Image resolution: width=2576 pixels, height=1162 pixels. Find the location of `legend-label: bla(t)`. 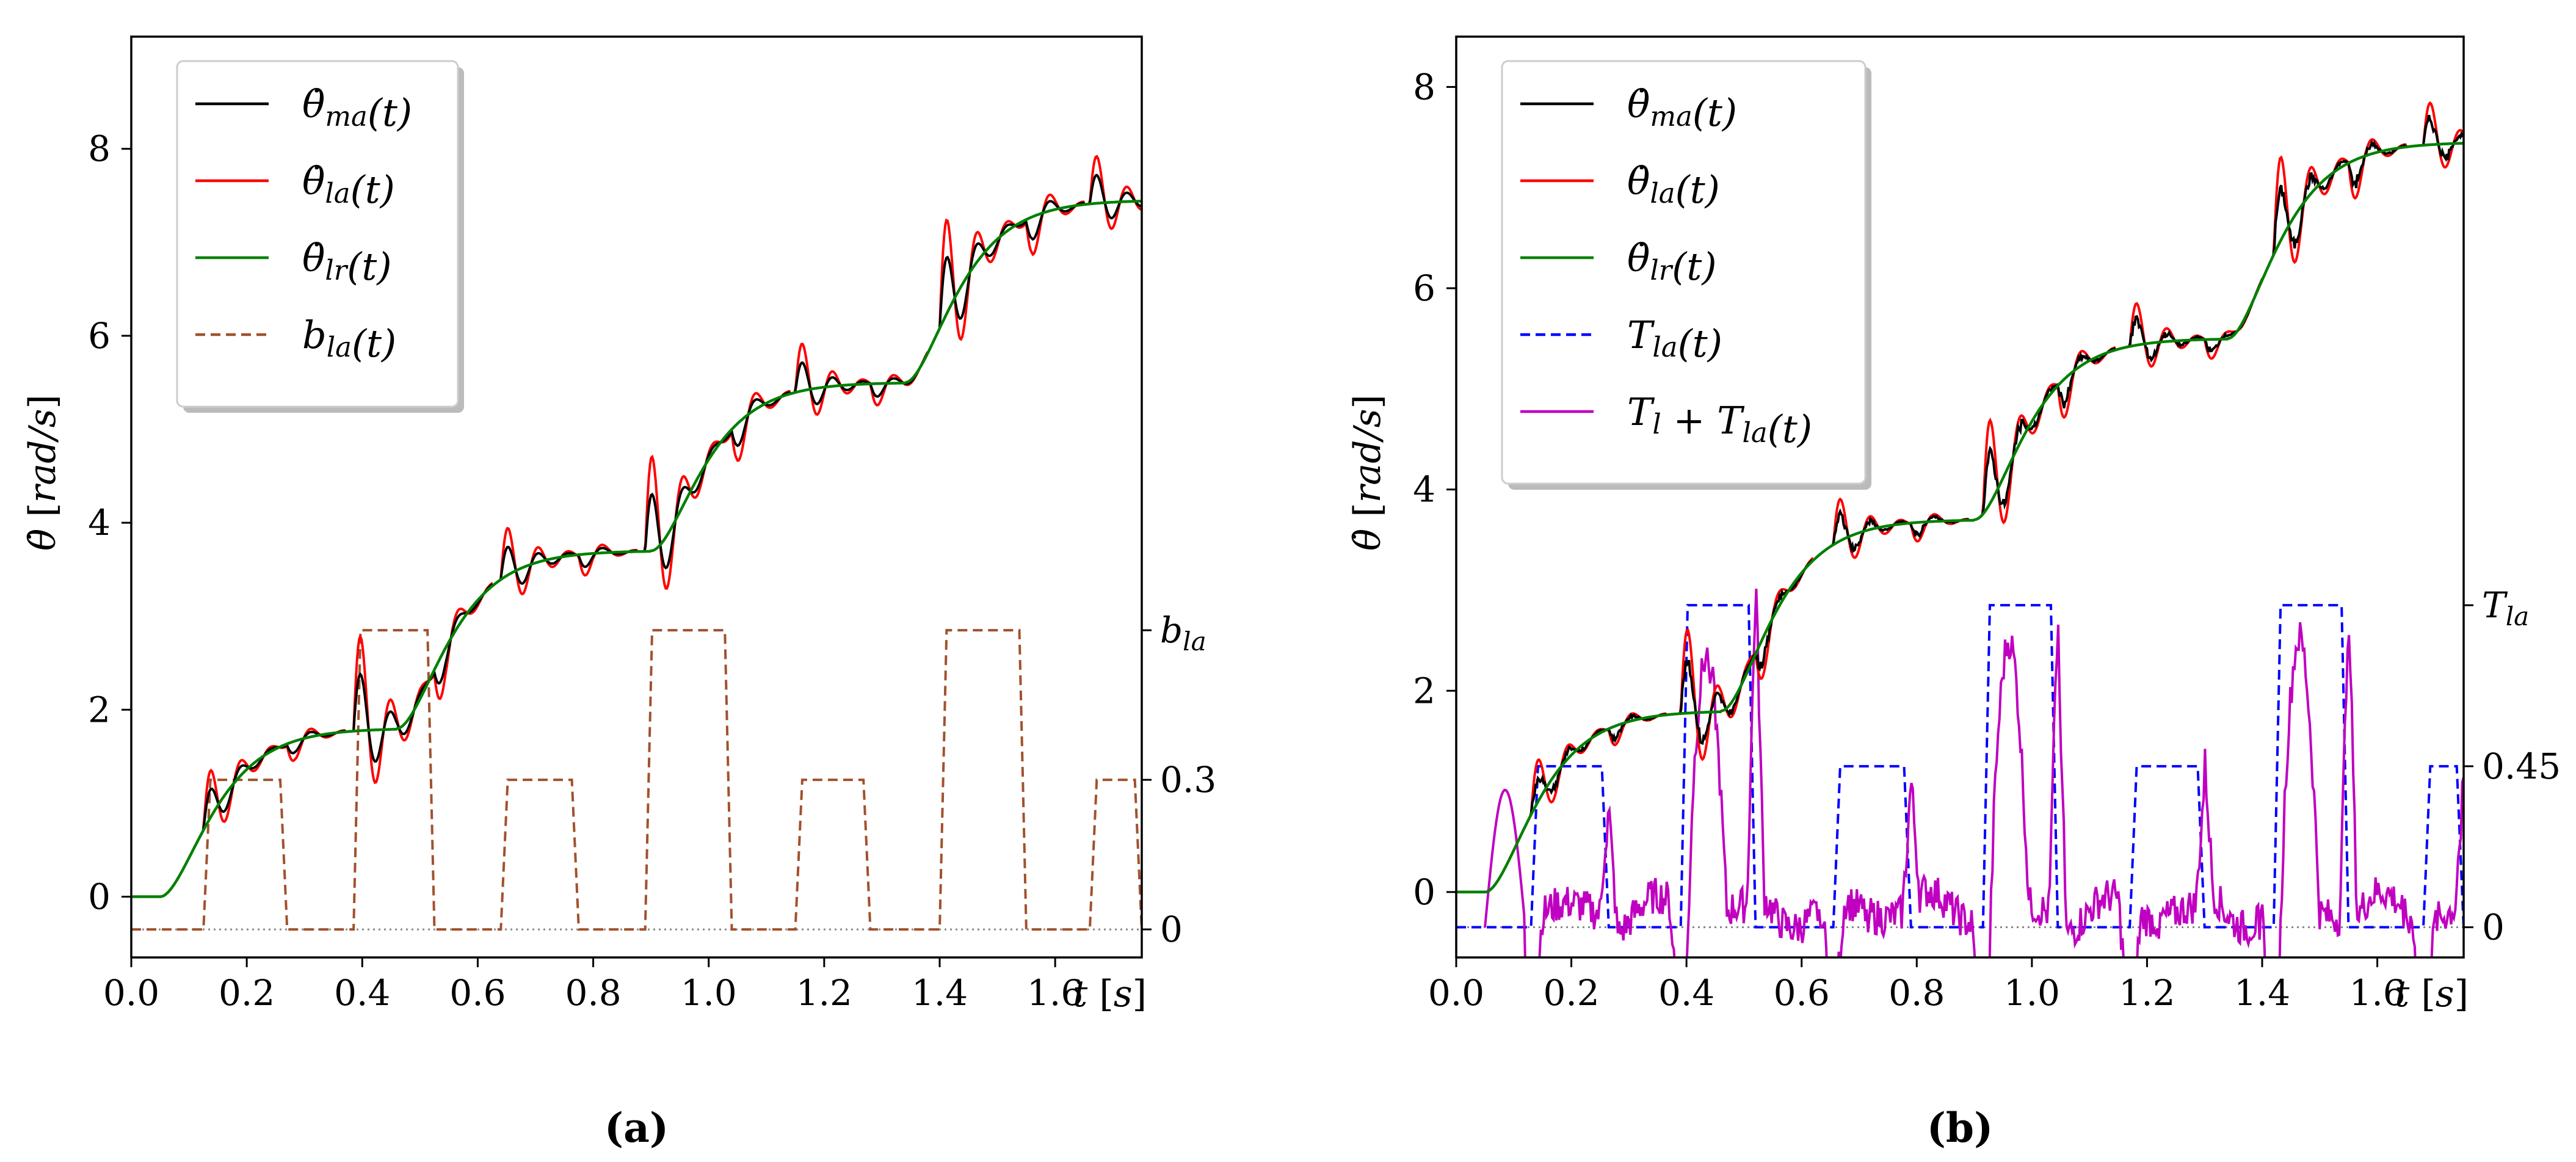

legend-label: bla(t) is located at coordinates (349, 339).